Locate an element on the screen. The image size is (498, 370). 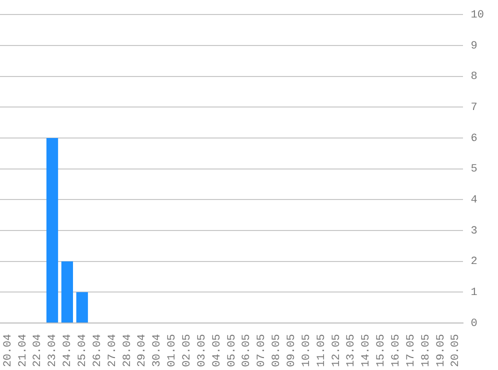
x-tick-label: 02.05 is located at coordinates (188, 351).